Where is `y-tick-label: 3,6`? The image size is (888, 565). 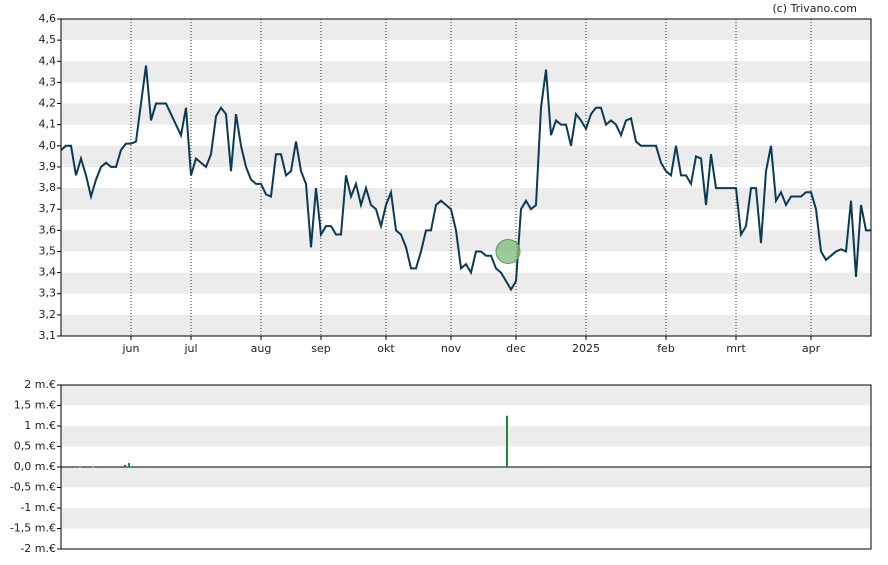
y-tick-label: 3,6 is located at coordinates (48, 229).